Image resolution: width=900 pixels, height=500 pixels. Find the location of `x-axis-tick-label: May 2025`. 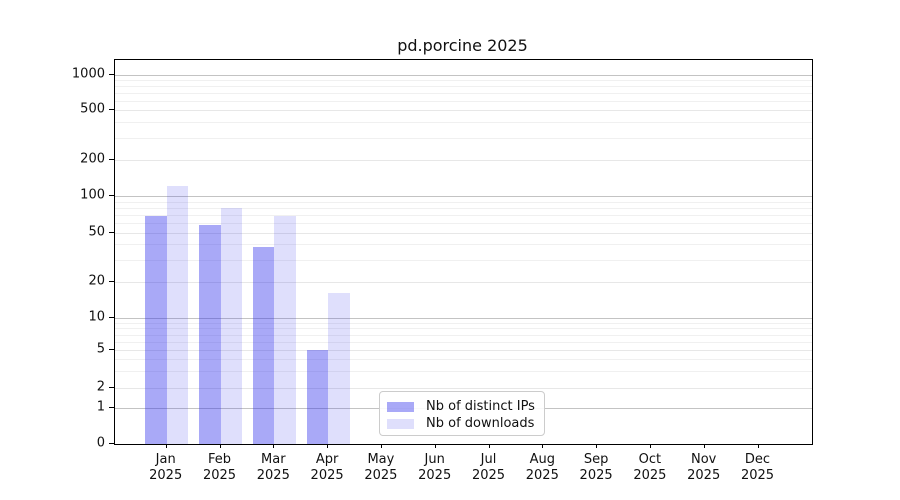

x-axis-tick-label: May 2025 is located at coordinates (381, 468).